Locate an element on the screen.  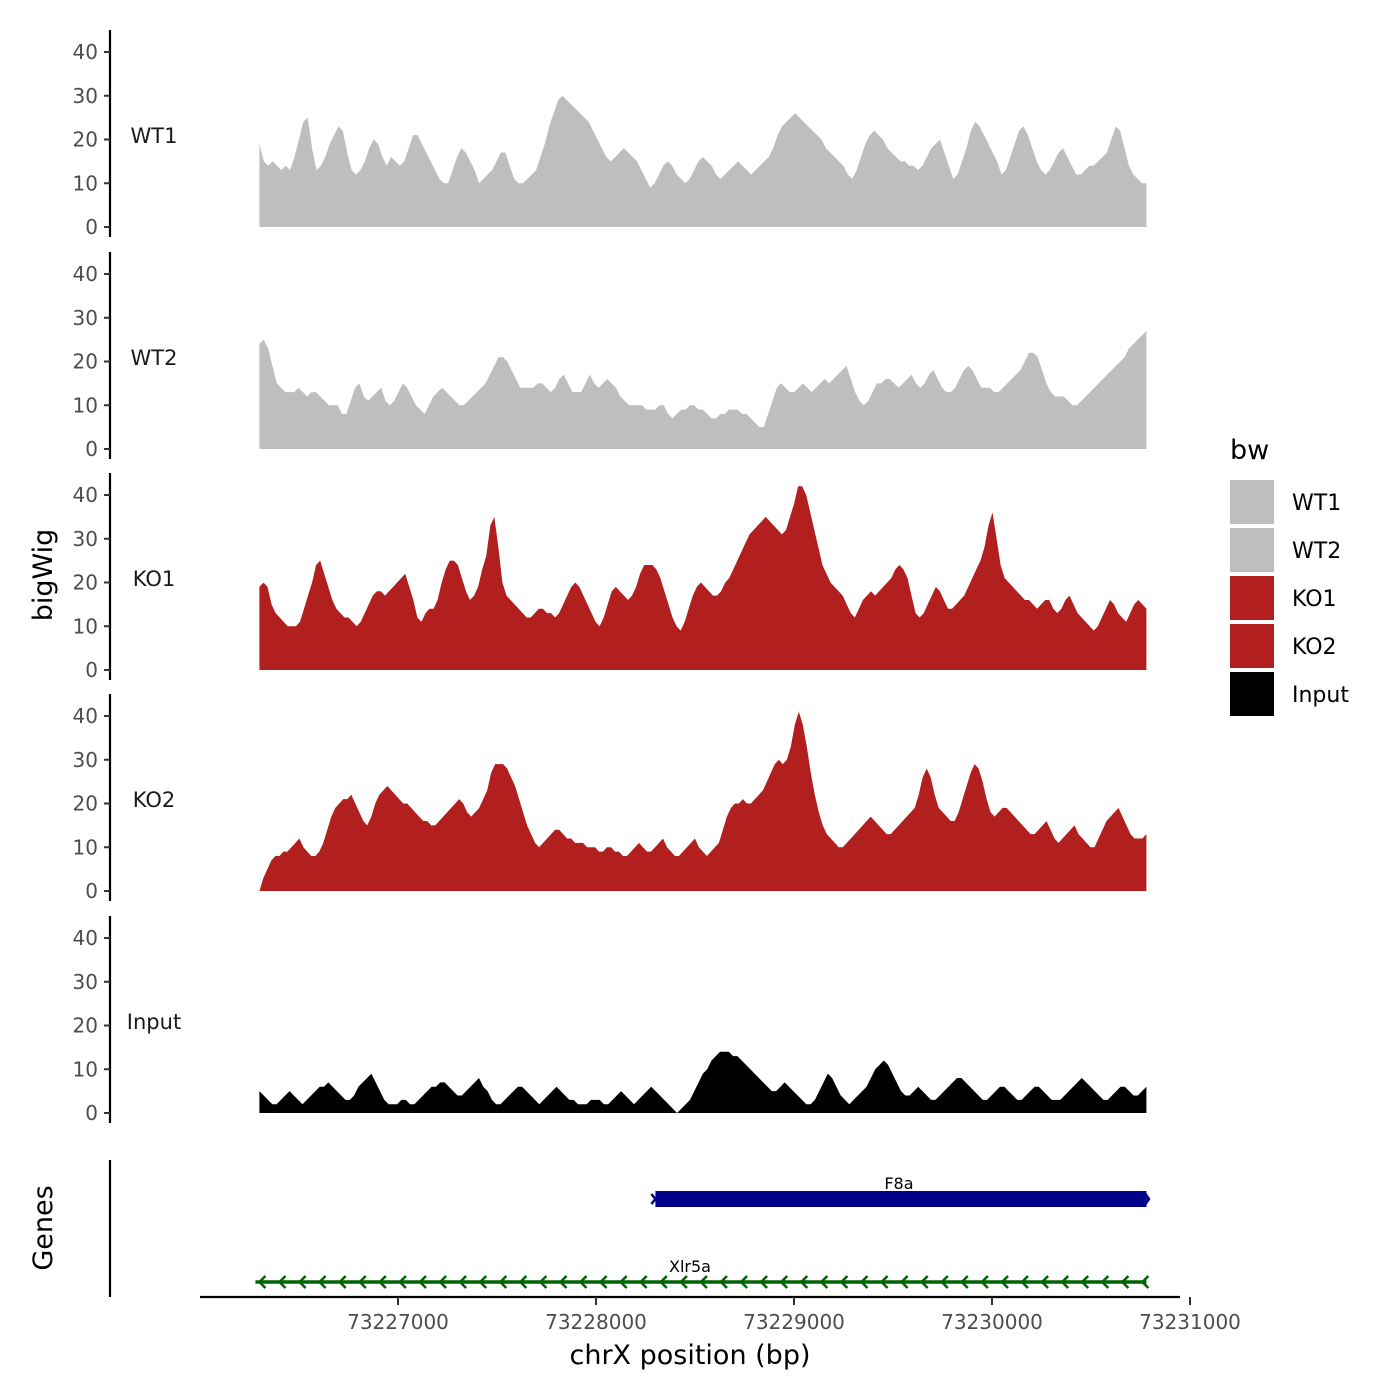
gene-label-f8a: F8a is located at coordinates (898, 1183).